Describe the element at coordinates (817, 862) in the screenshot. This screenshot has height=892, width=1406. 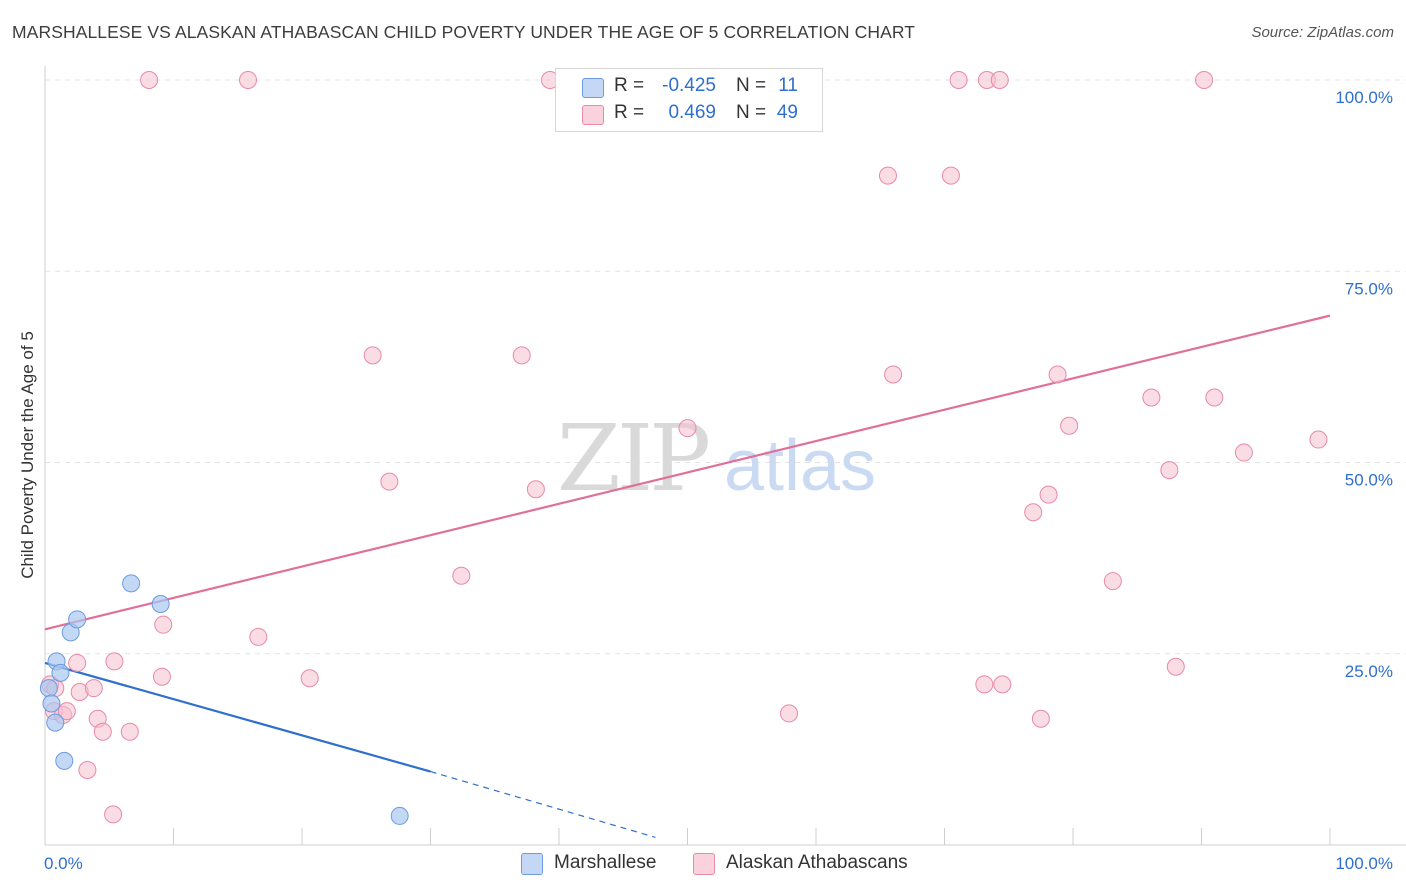
I see `legend-label-alaskan-athabascans: Alaskan Athabascans` at that location.